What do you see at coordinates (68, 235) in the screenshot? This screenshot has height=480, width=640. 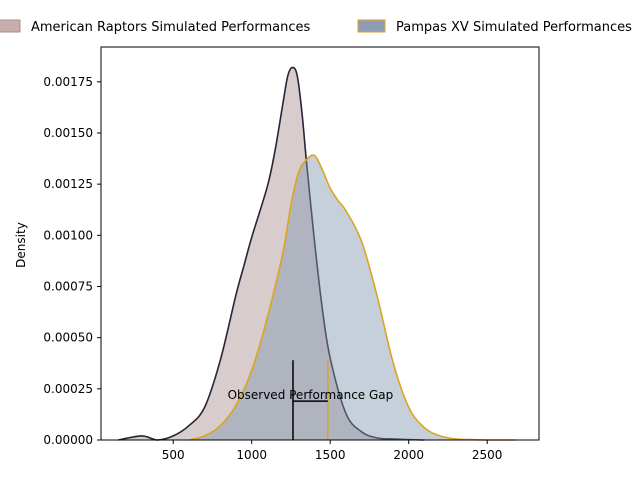 I see `y-tick-label: 0.00100` at bounding box center [68, 235].